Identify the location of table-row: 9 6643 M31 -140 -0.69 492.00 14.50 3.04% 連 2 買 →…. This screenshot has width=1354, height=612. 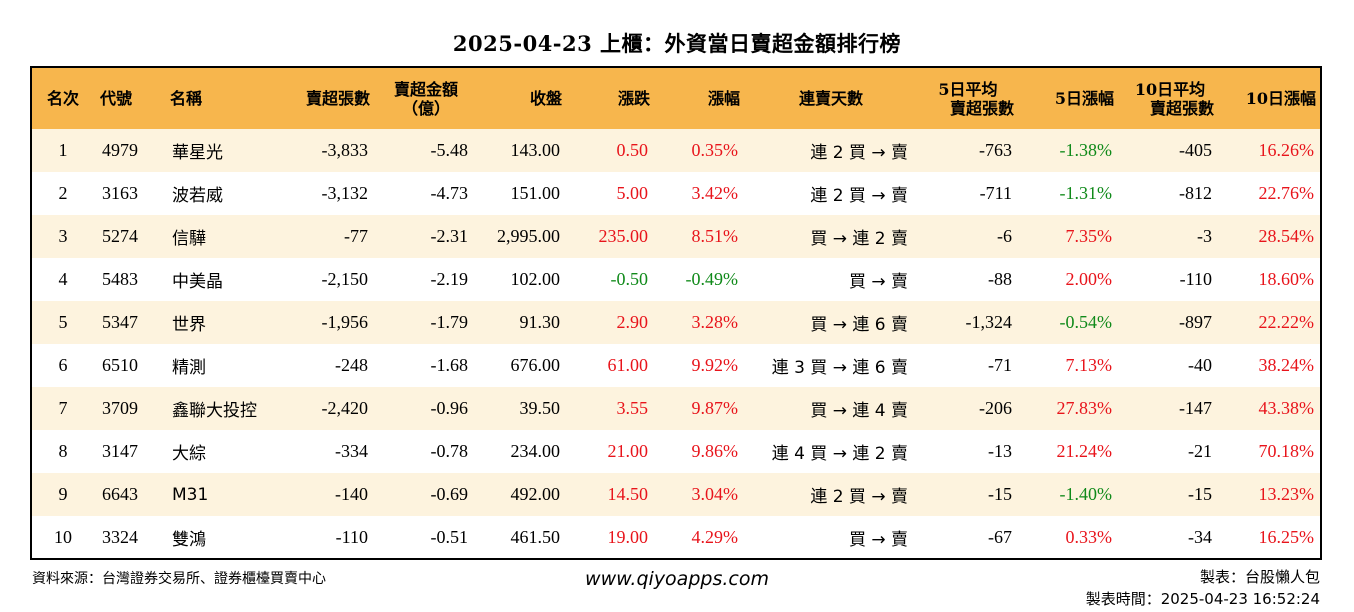
(676, 494).